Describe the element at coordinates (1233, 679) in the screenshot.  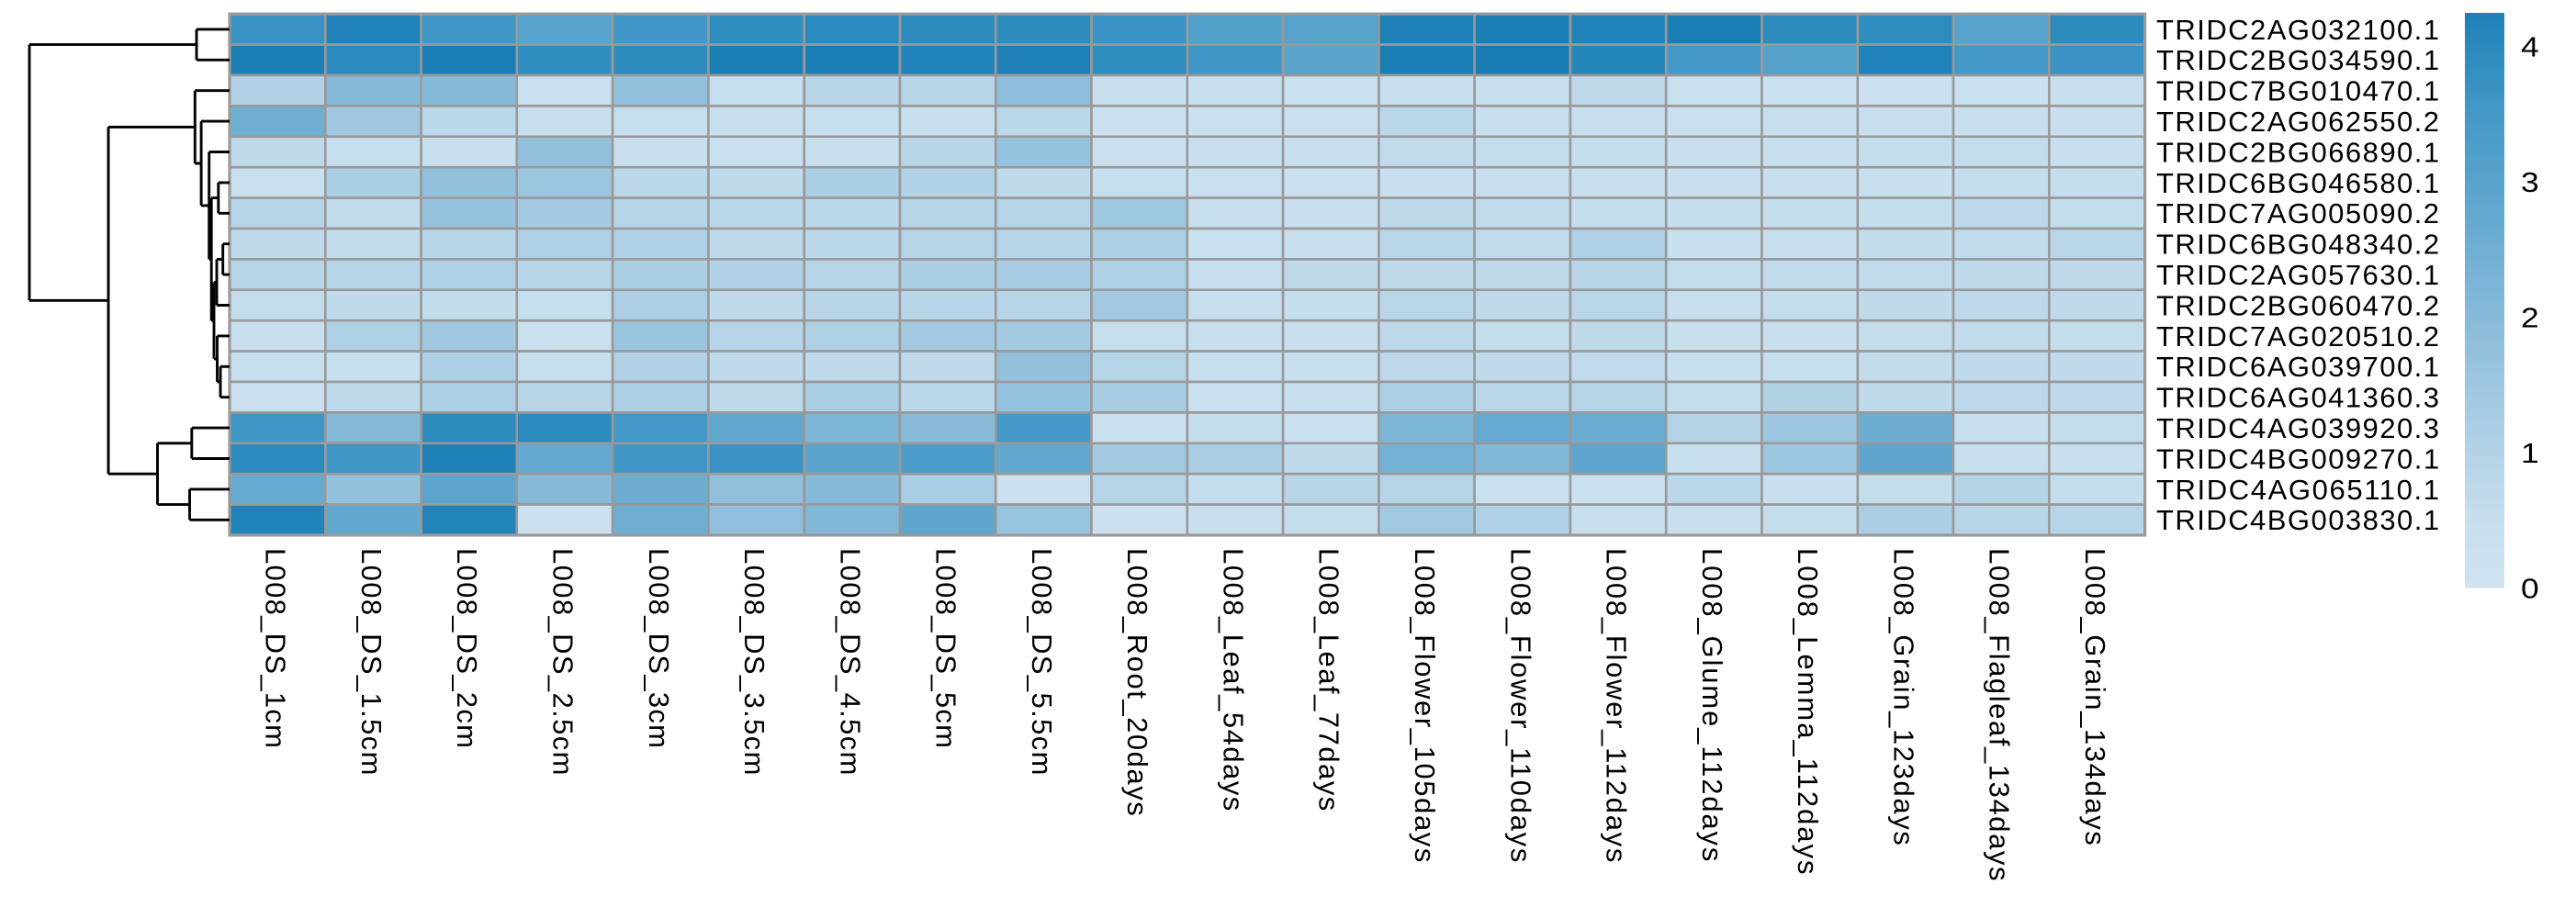
I see `svg-text: L008_Leaf_54days` at that location.